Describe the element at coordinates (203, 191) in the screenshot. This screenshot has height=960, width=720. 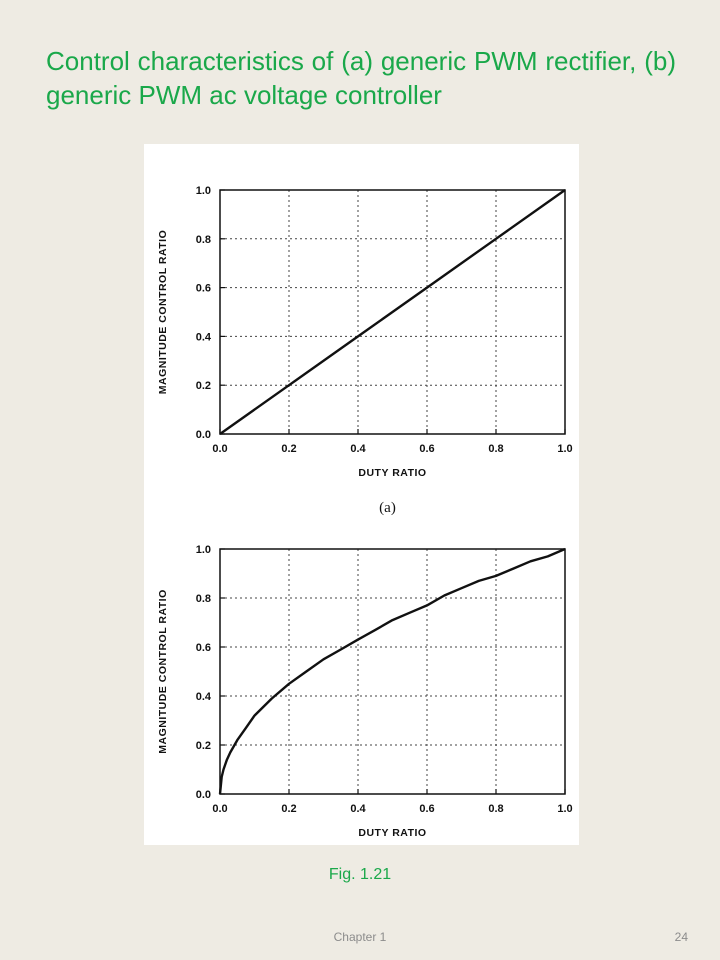
I see `chart-a-ytick-label: 1.0` at that location.